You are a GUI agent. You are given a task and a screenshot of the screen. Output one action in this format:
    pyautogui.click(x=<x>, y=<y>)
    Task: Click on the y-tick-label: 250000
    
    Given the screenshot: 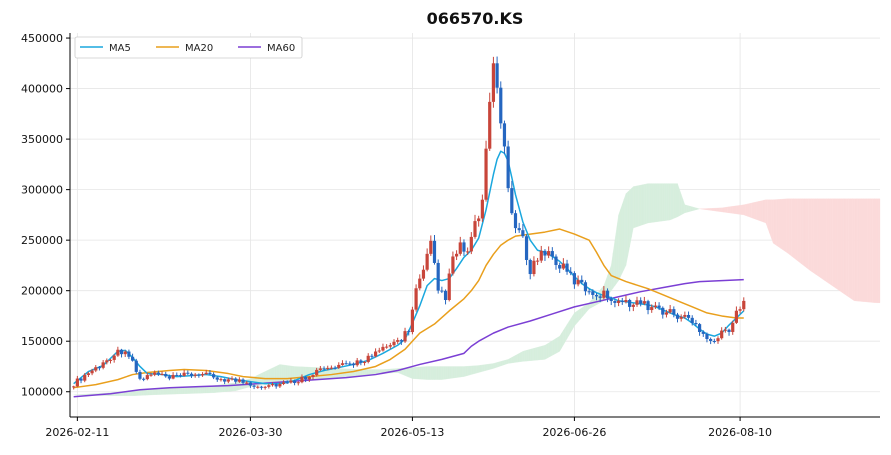 What is the action you would take?
    pyautogui.click(x=42, y=240)
    